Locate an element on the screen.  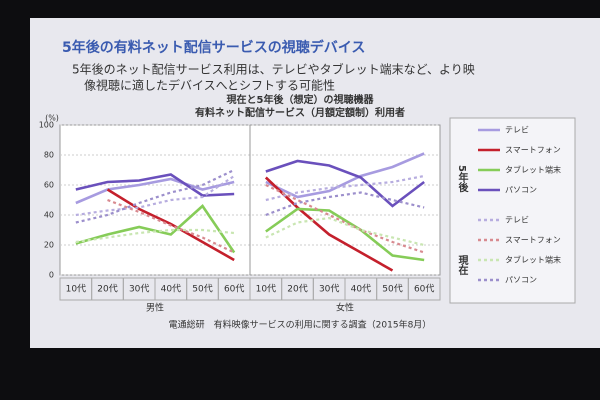
legend-group-label: 現在 is located at coordinates (462, 265).